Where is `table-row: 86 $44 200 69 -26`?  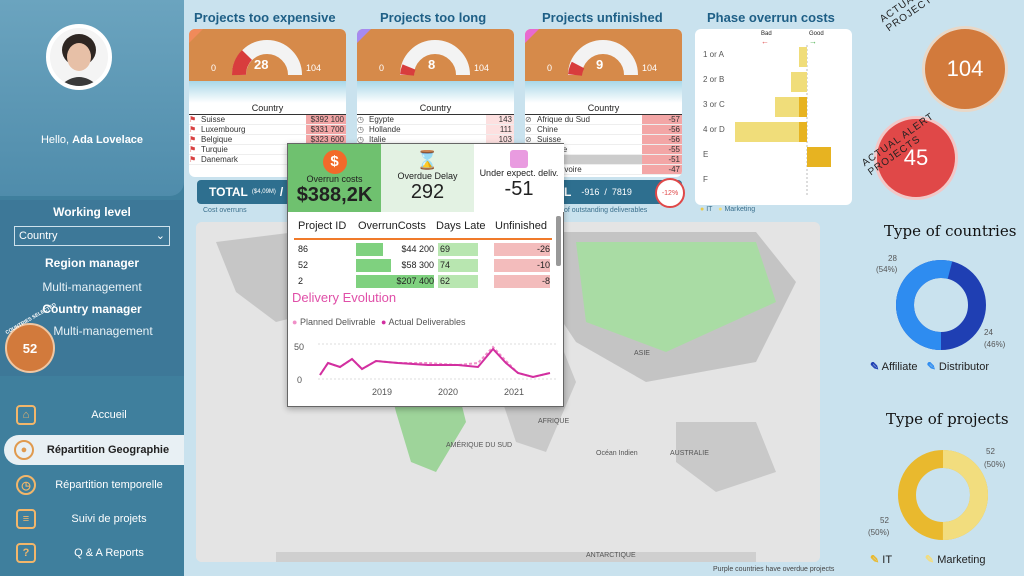 table-row: 86 $44 200 69 -26 is located at coordinates (423, 250).